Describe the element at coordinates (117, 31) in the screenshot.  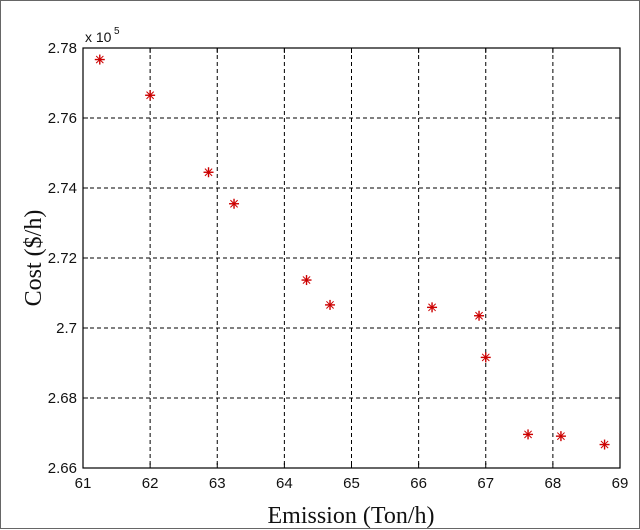
I see `y-multiplier-exponent: 5` at that location.